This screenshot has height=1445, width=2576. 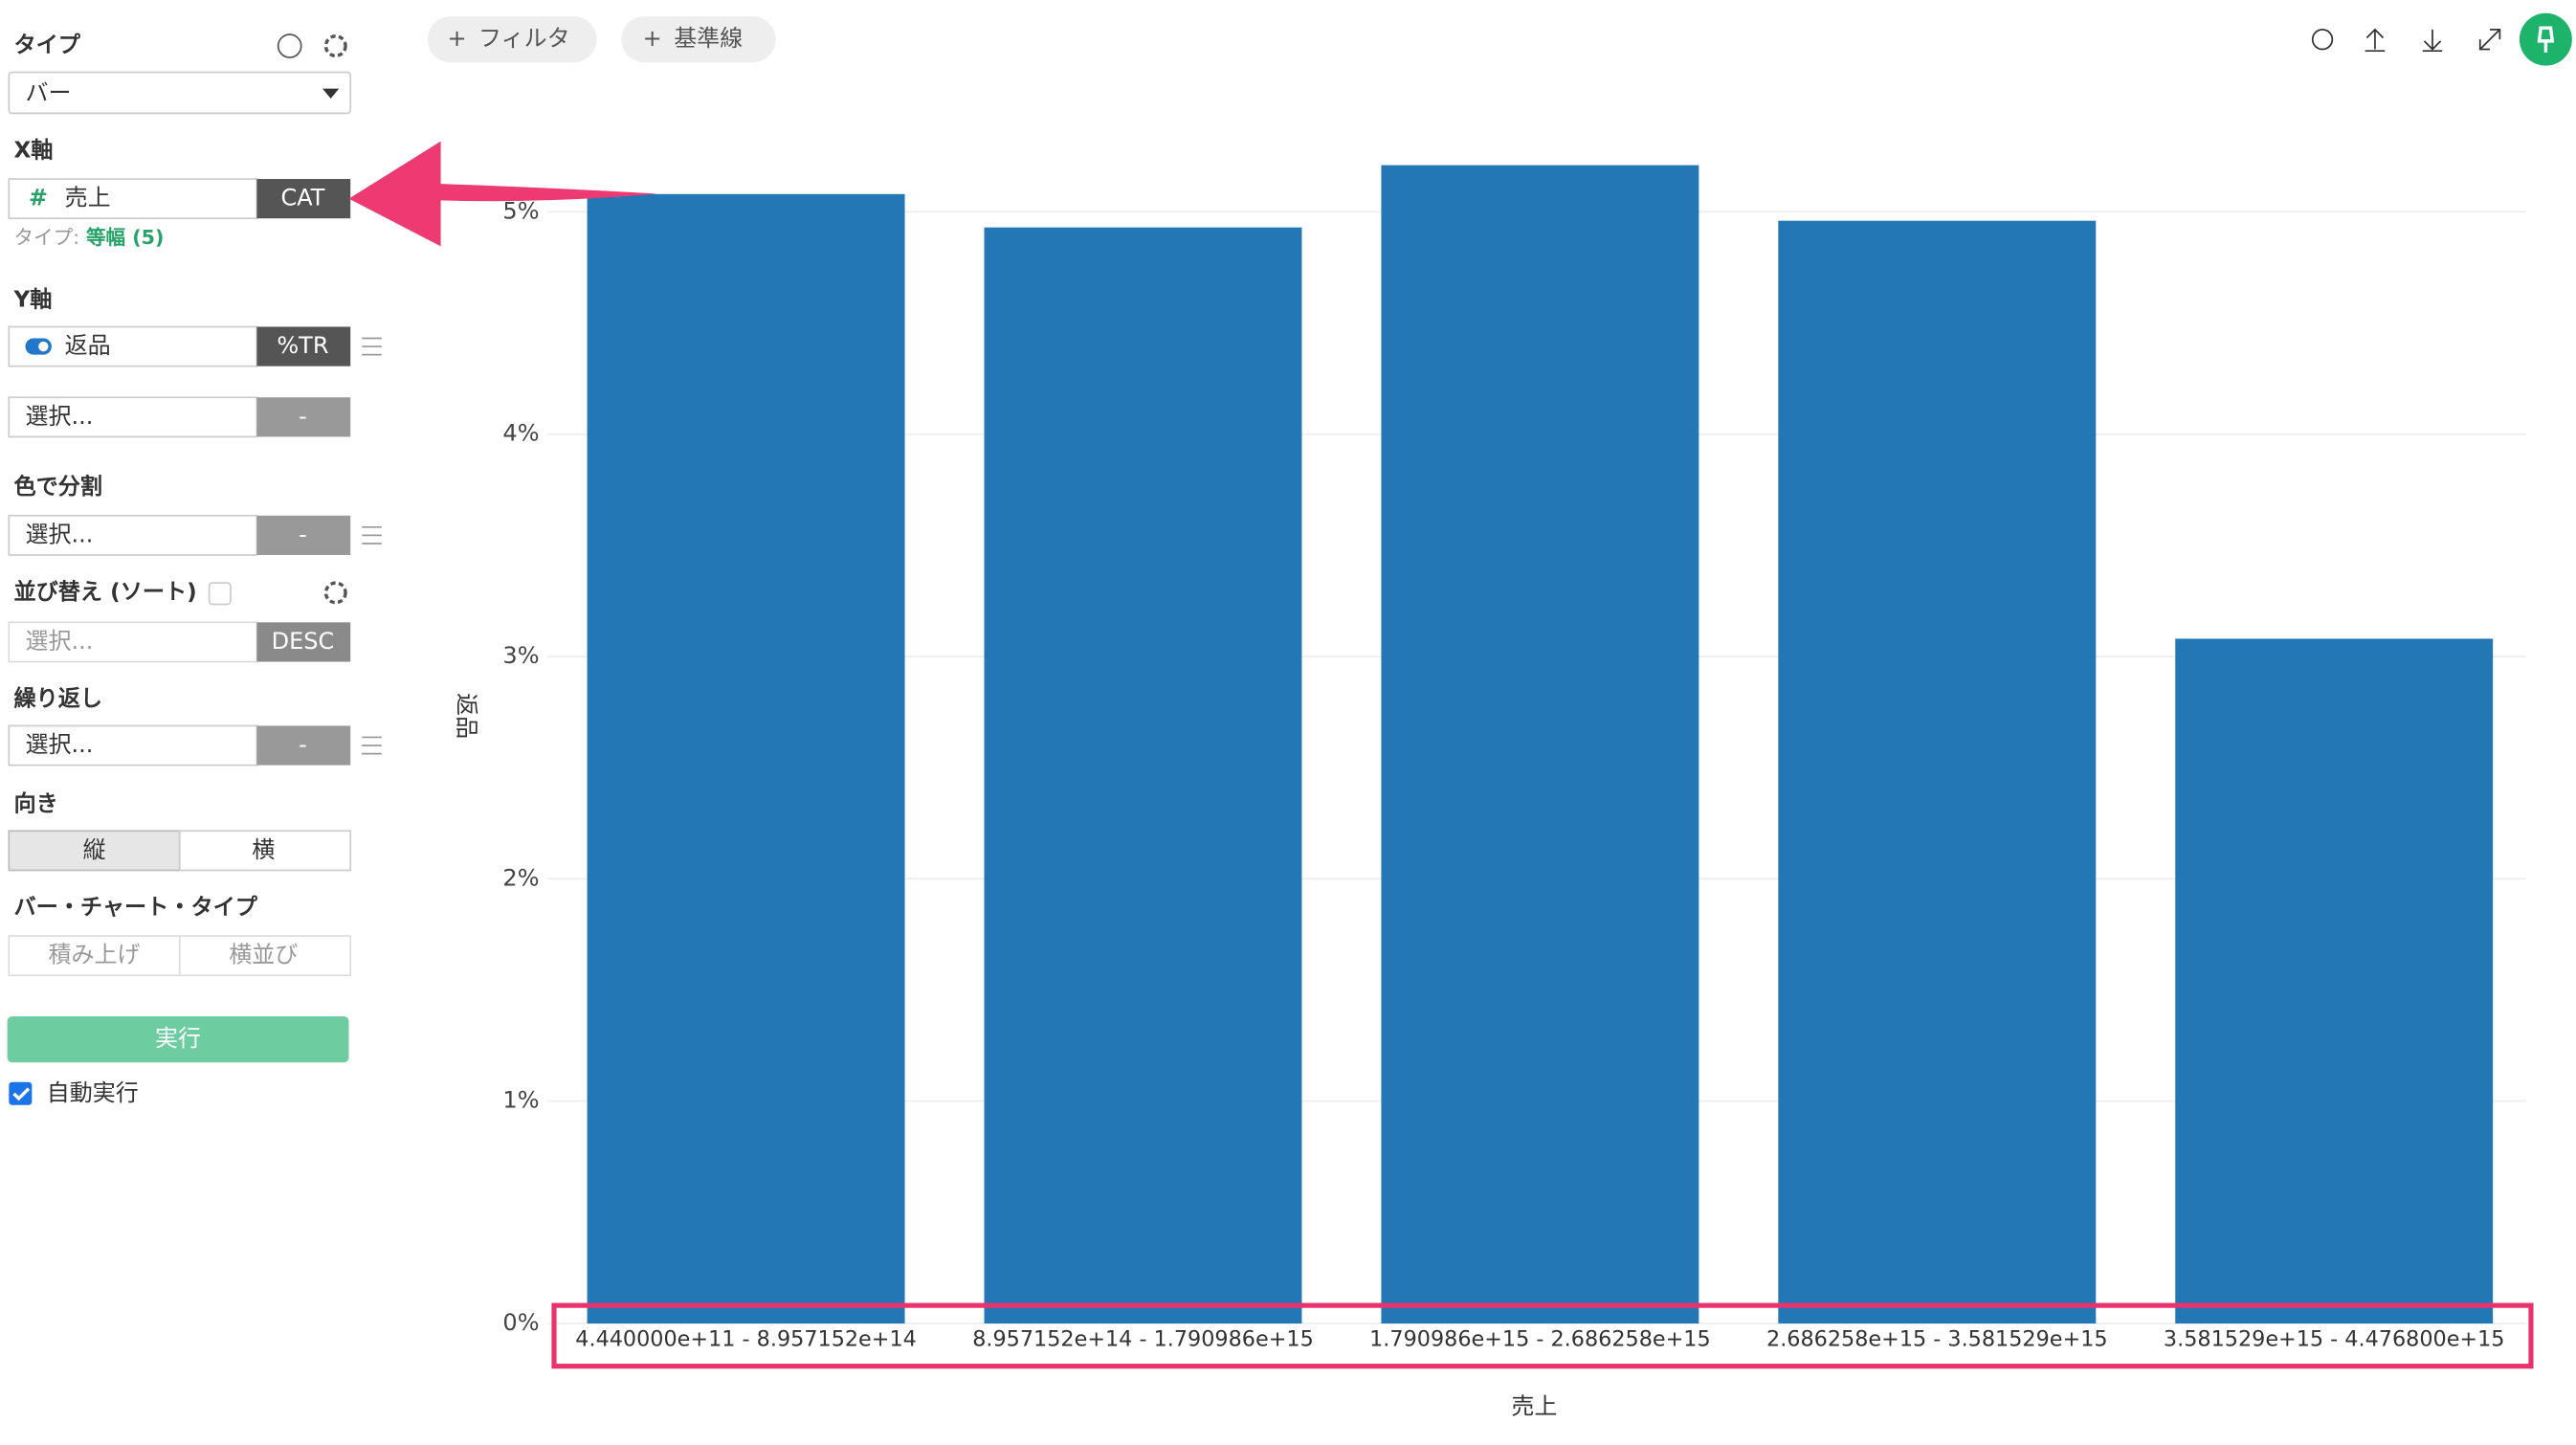 I want to click on label: タイプ, so click(x=46, y=45).